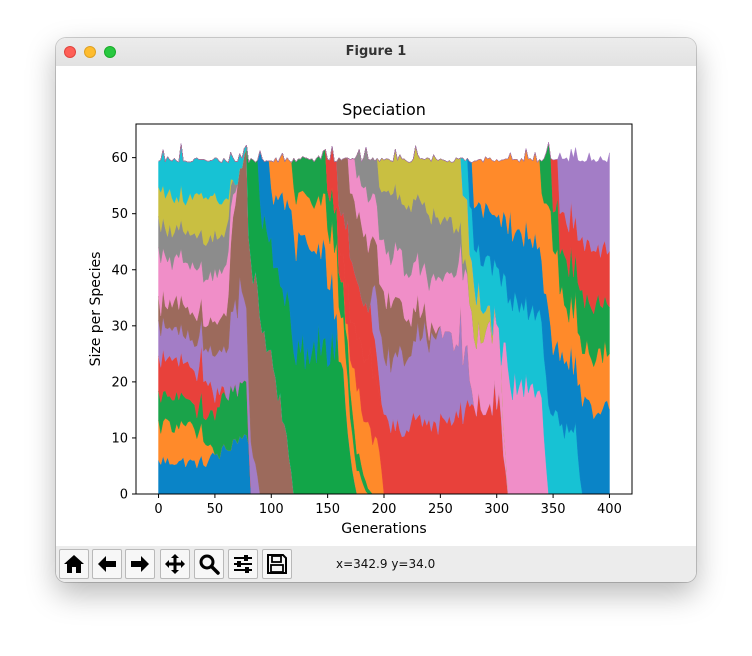 The height and width of the screenshot is (656, 752). I want to click on y-axis-ticks: 0 10 20 30 40 50 60, so click(123, 327).